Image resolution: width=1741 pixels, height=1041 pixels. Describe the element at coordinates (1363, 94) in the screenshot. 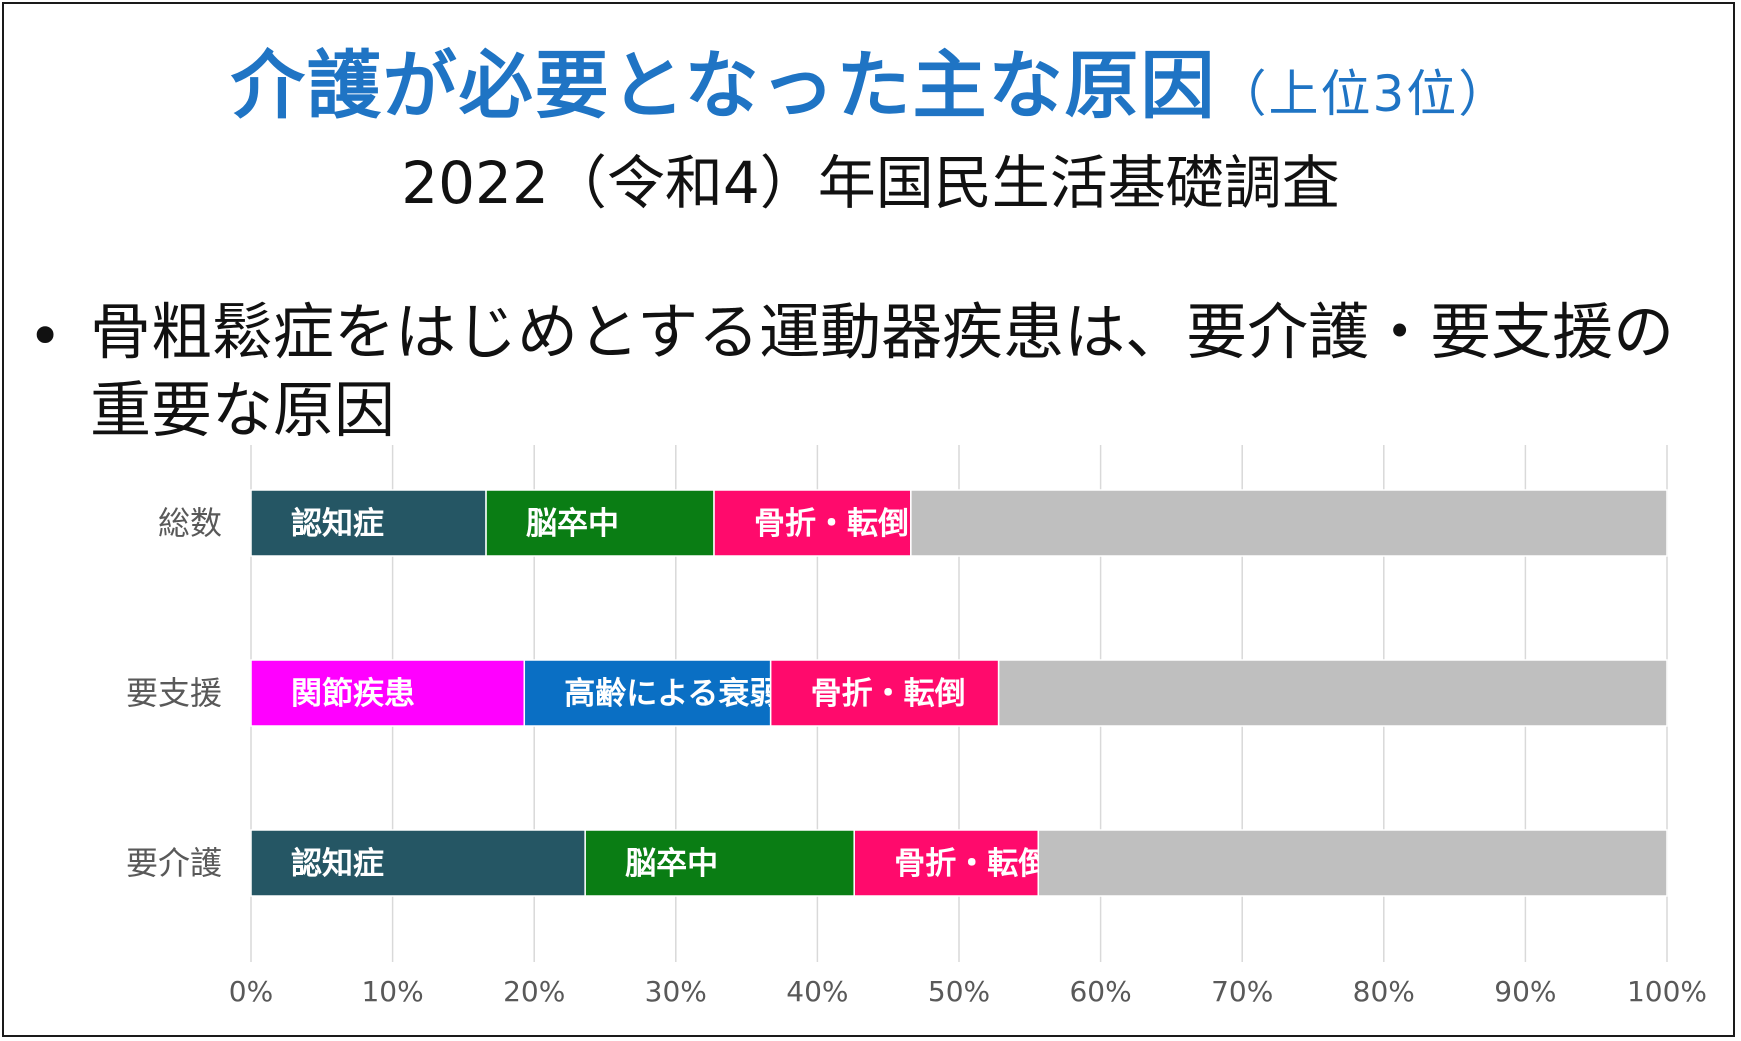

I see `chart-title-suffix: （上位3位）` at that location.